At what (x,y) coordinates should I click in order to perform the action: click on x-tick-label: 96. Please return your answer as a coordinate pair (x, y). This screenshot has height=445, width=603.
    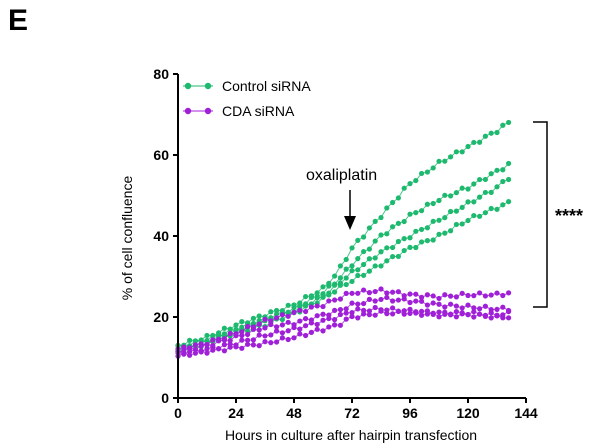
    Looking at the image, I should click on (410, 413).